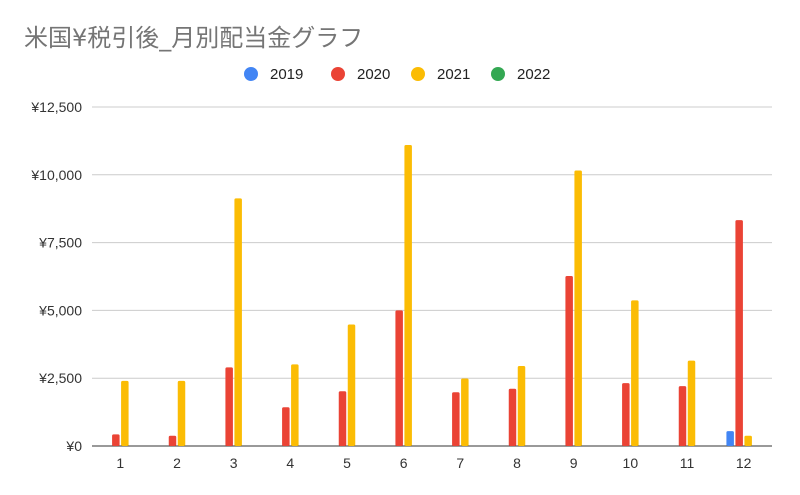 The height and width of the screenshot is (495, 800). I want to click on legend-item-2022: 2022, so click(520, 74).